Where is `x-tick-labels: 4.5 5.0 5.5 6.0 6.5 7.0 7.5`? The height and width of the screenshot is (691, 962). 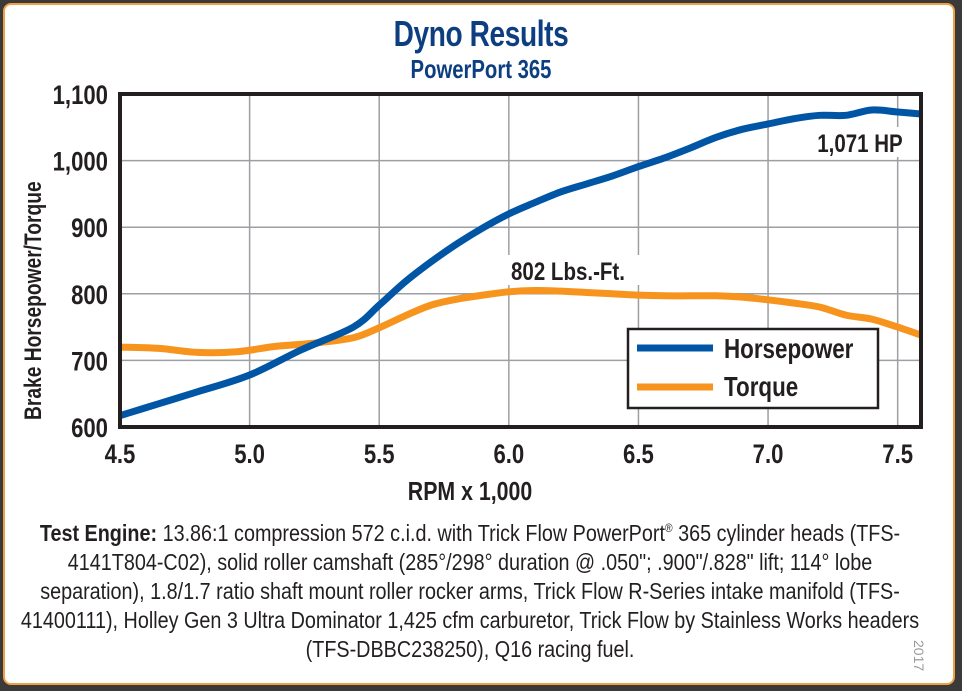 x-tick-labels: 4.5 5.0 5.5 6.0 6.5 7.0 7.5 is located at coordinates (509, 455).